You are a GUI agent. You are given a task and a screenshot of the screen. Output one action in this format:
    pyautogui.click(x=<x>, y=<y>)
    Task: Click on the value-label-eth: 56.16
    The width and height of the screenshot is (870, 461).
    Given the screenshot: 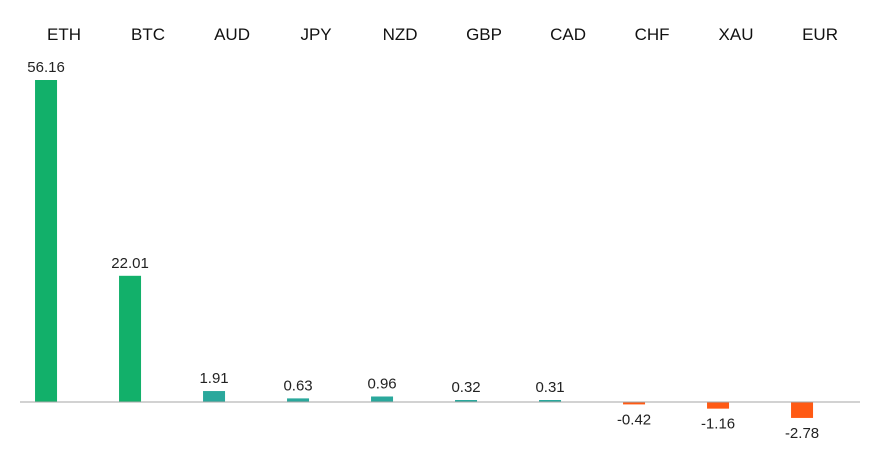 What is the action you would take?
    pyautogui.click(x=46, y=67)
    